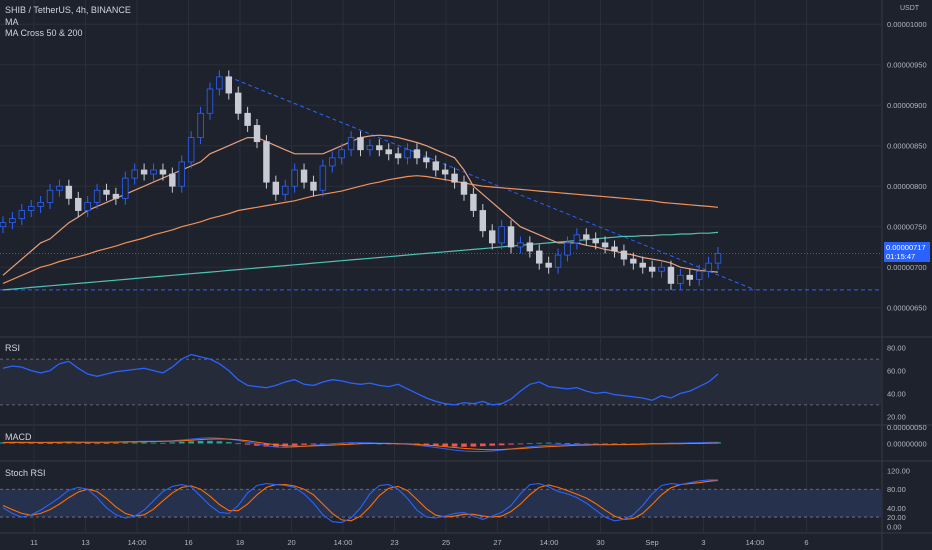  What do you see at coordinates (13, 348) in the screenshot?
I see `rsi-pane-label: RSI` at bounding box center [13, 348].